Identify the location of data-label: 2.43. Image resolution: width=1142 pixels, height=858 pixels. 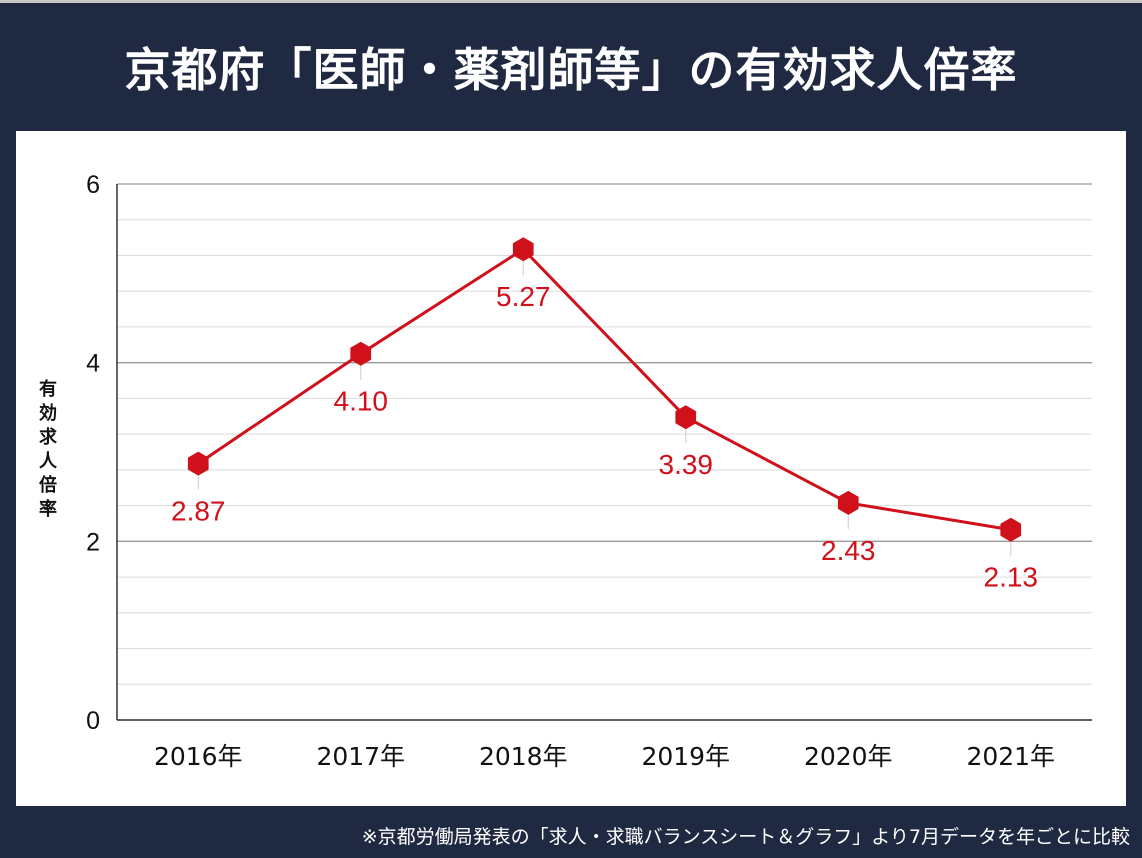
(848, 550).